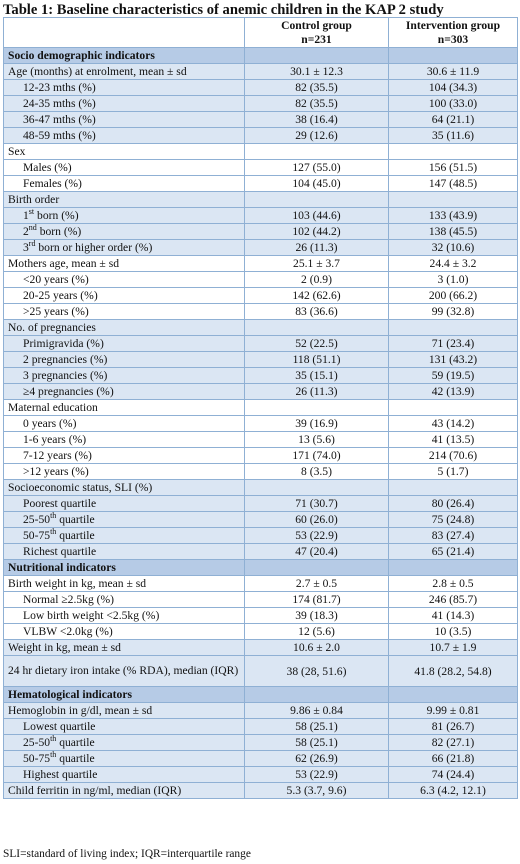 Image resolution: width=520 pixels, height=864 pixels. What do you see at coordinates (453, 39) in the screenshot?
I see `header-intervention-n: n=303` at bounding box center [453, 39].